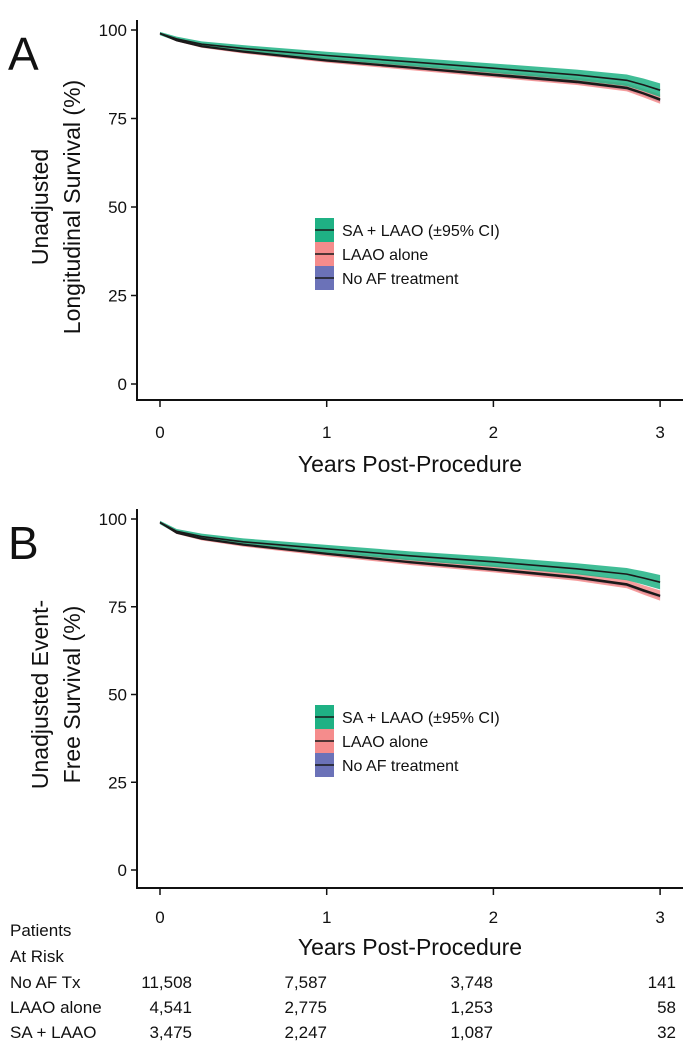 The width and height of the screenshot is (694, 1050). Describe the element at coordinates (72, 207) in the screenshot. I see `y-axis-label: Longitudinal Survival (%)` at that location.